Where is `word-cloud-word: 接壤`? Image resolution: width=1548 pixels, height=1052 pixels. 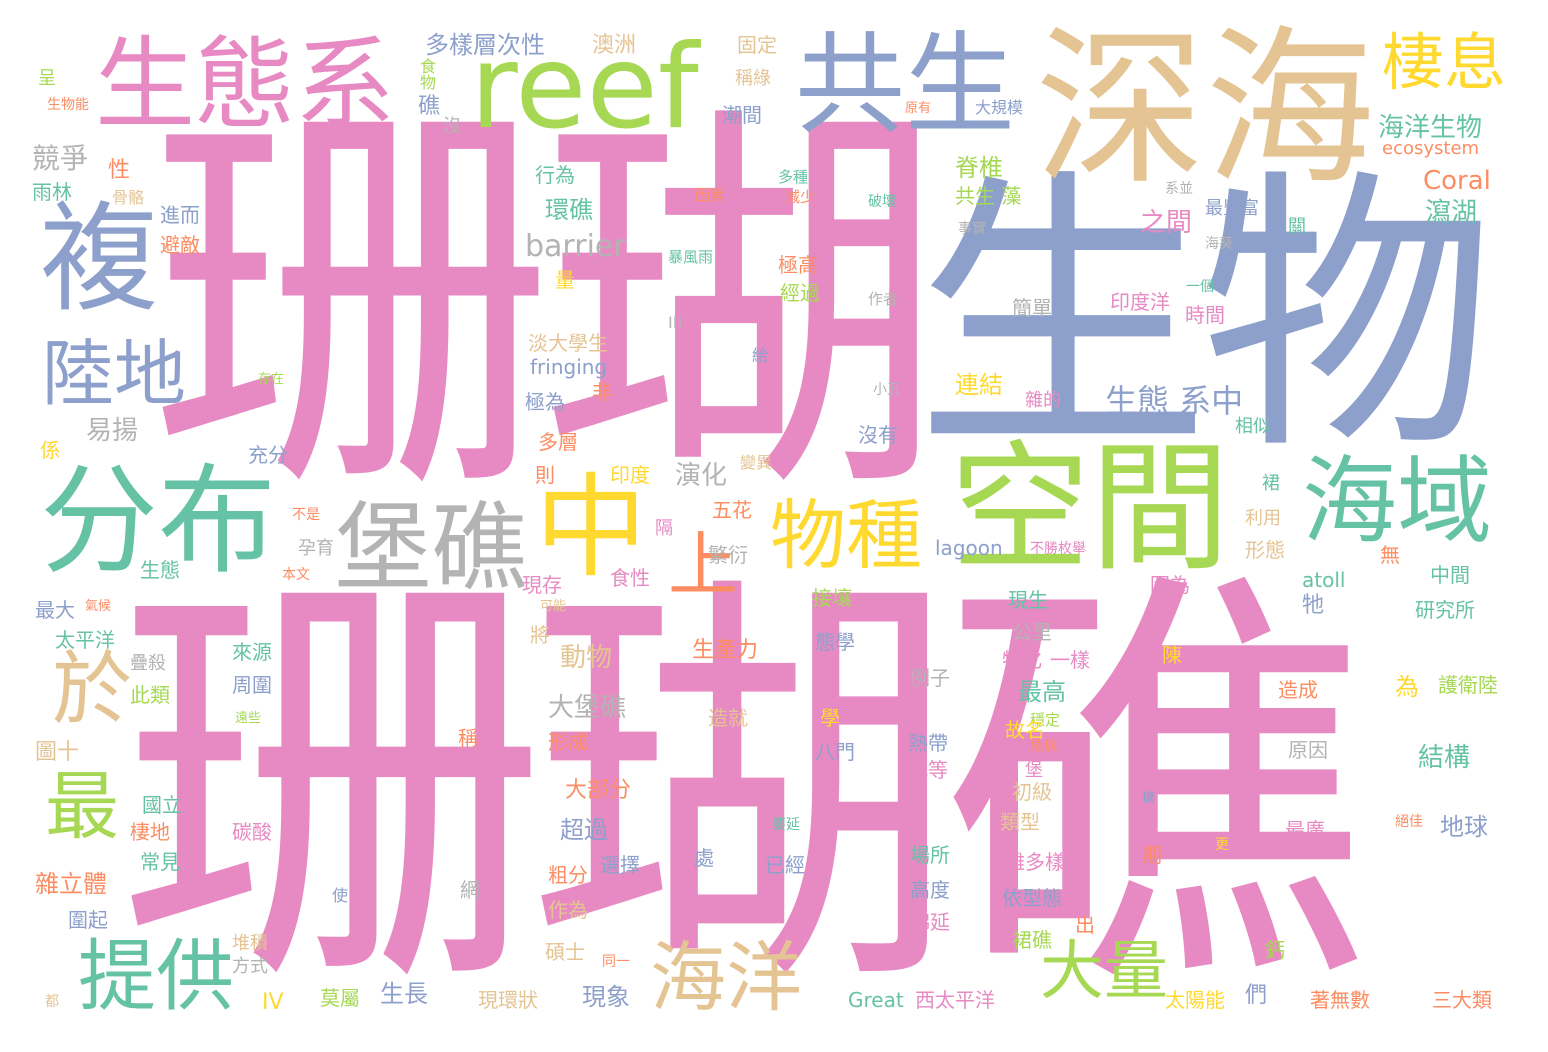
word-cloud-word: 接壤 is located at coordinates (832, 598).